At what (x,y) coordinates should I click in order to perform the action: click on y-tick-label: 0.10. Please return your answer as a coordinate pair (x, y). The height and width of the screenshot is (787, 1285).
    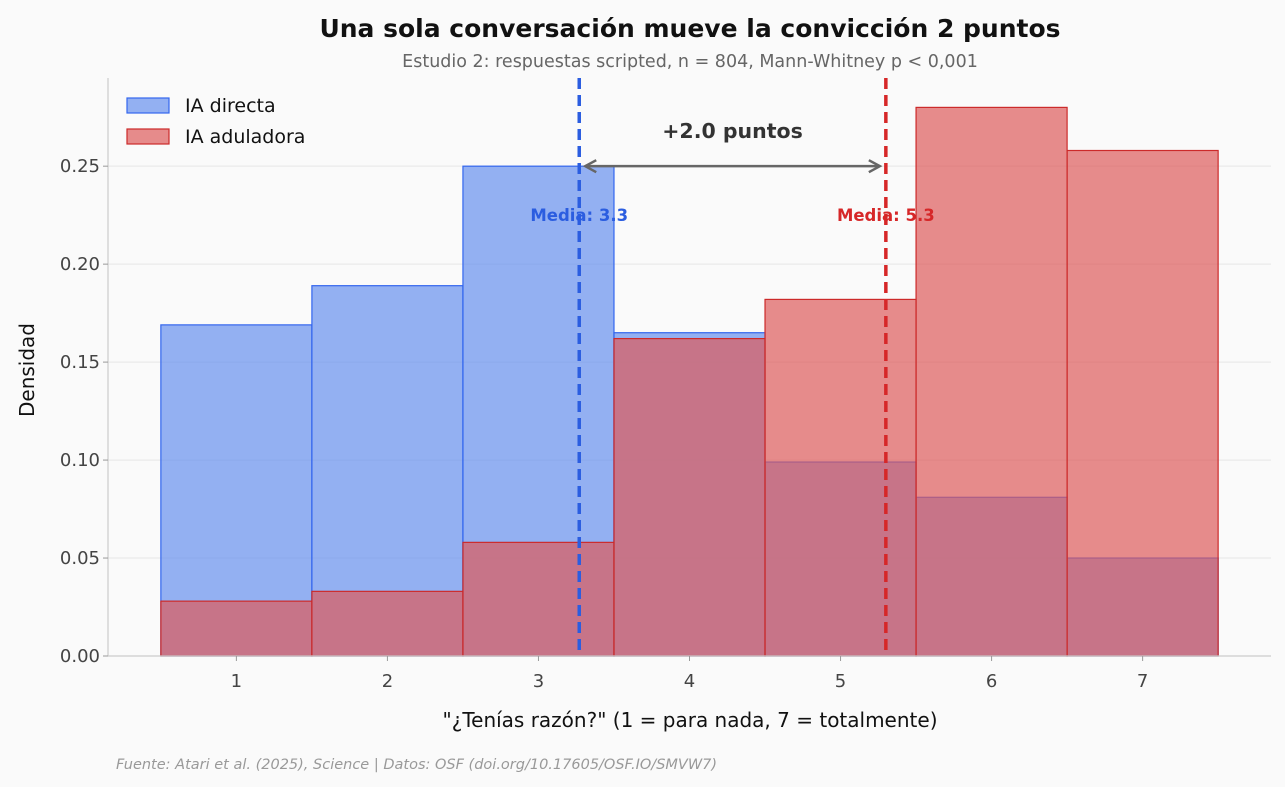
    Looking at the image, I should click on (80, 460).